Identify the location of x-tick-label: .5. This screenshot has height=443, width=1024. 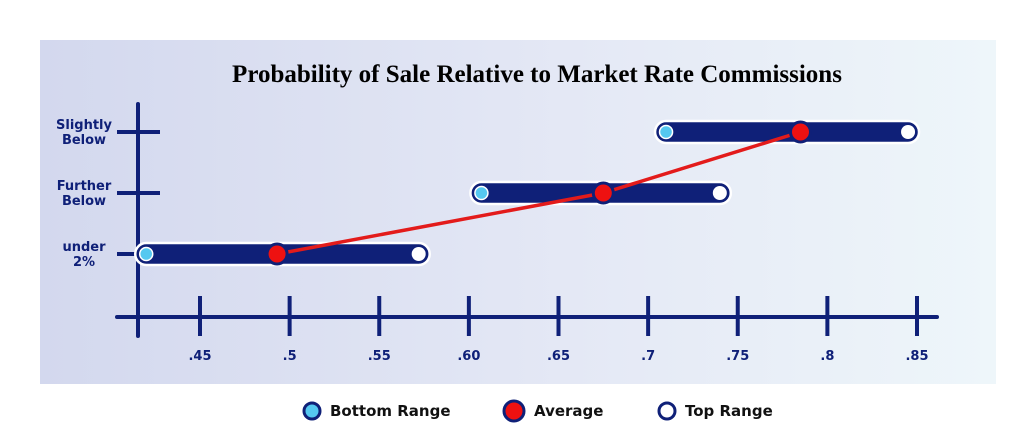
(290, 356).